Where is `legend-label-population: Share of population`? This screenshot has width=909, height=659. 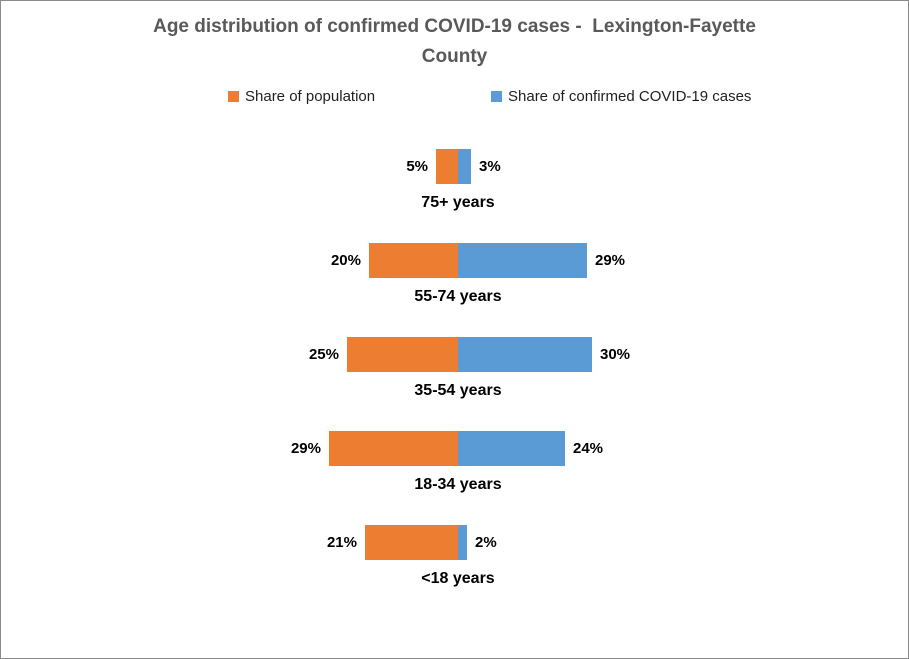 legend-label-population: Share of population is located at coordinates (310, 96).